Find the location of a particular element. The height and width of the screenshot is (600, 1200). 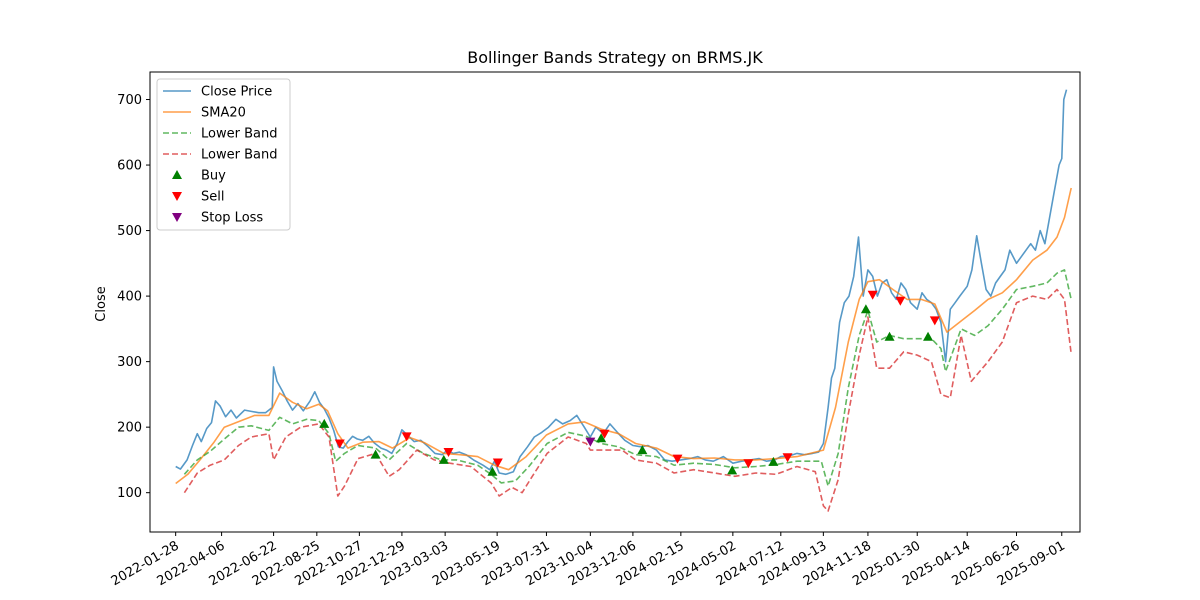

legend-label-buy: Buy is located at coordinates (213, 176).